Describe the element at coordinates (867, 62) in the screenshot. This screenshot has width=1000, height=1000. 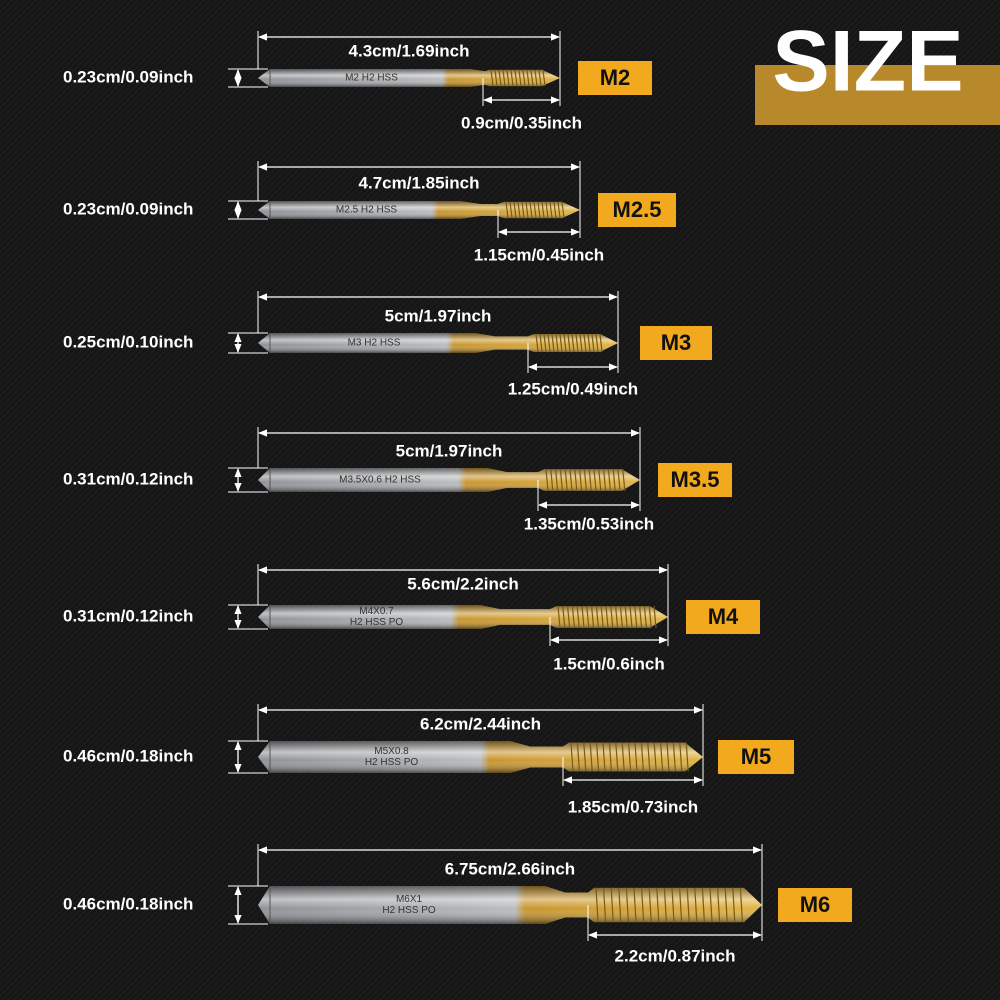
I see `title: SIZE` at that location.